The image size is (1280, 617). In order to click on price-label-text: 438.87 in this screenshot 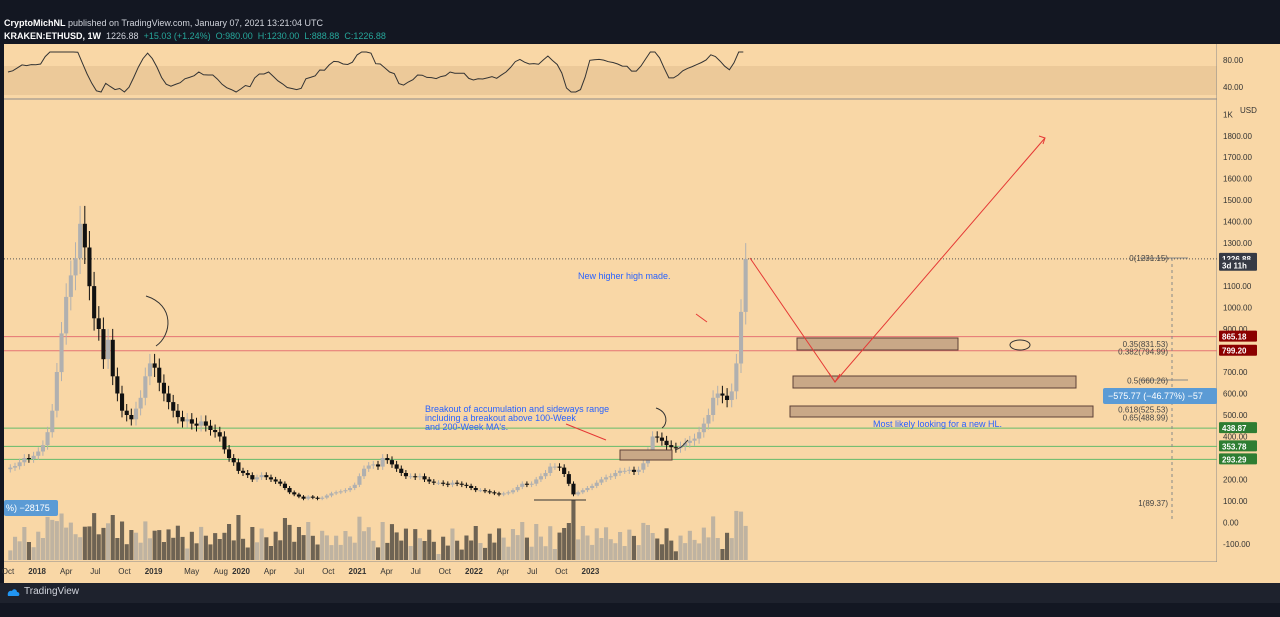, I will do `click(1234, 428)`.